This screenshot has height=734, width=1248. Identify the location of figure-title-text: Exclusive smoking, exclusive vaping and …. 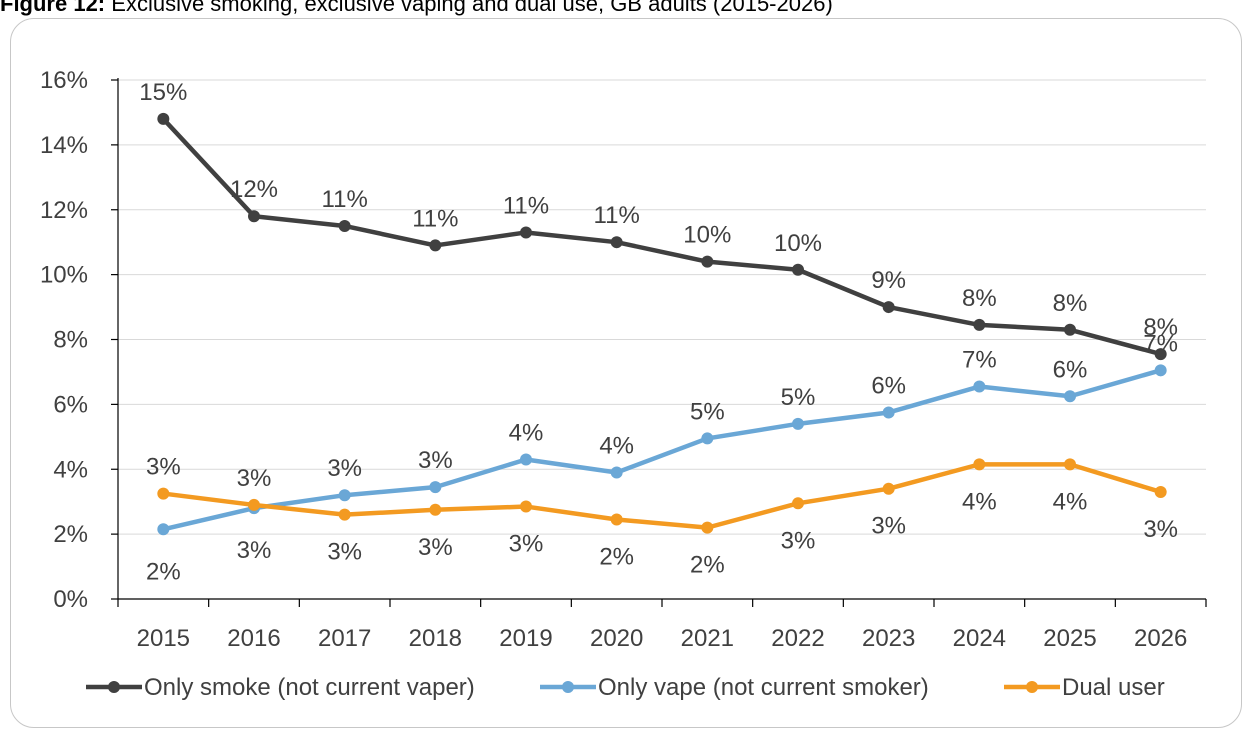
(472, 8).